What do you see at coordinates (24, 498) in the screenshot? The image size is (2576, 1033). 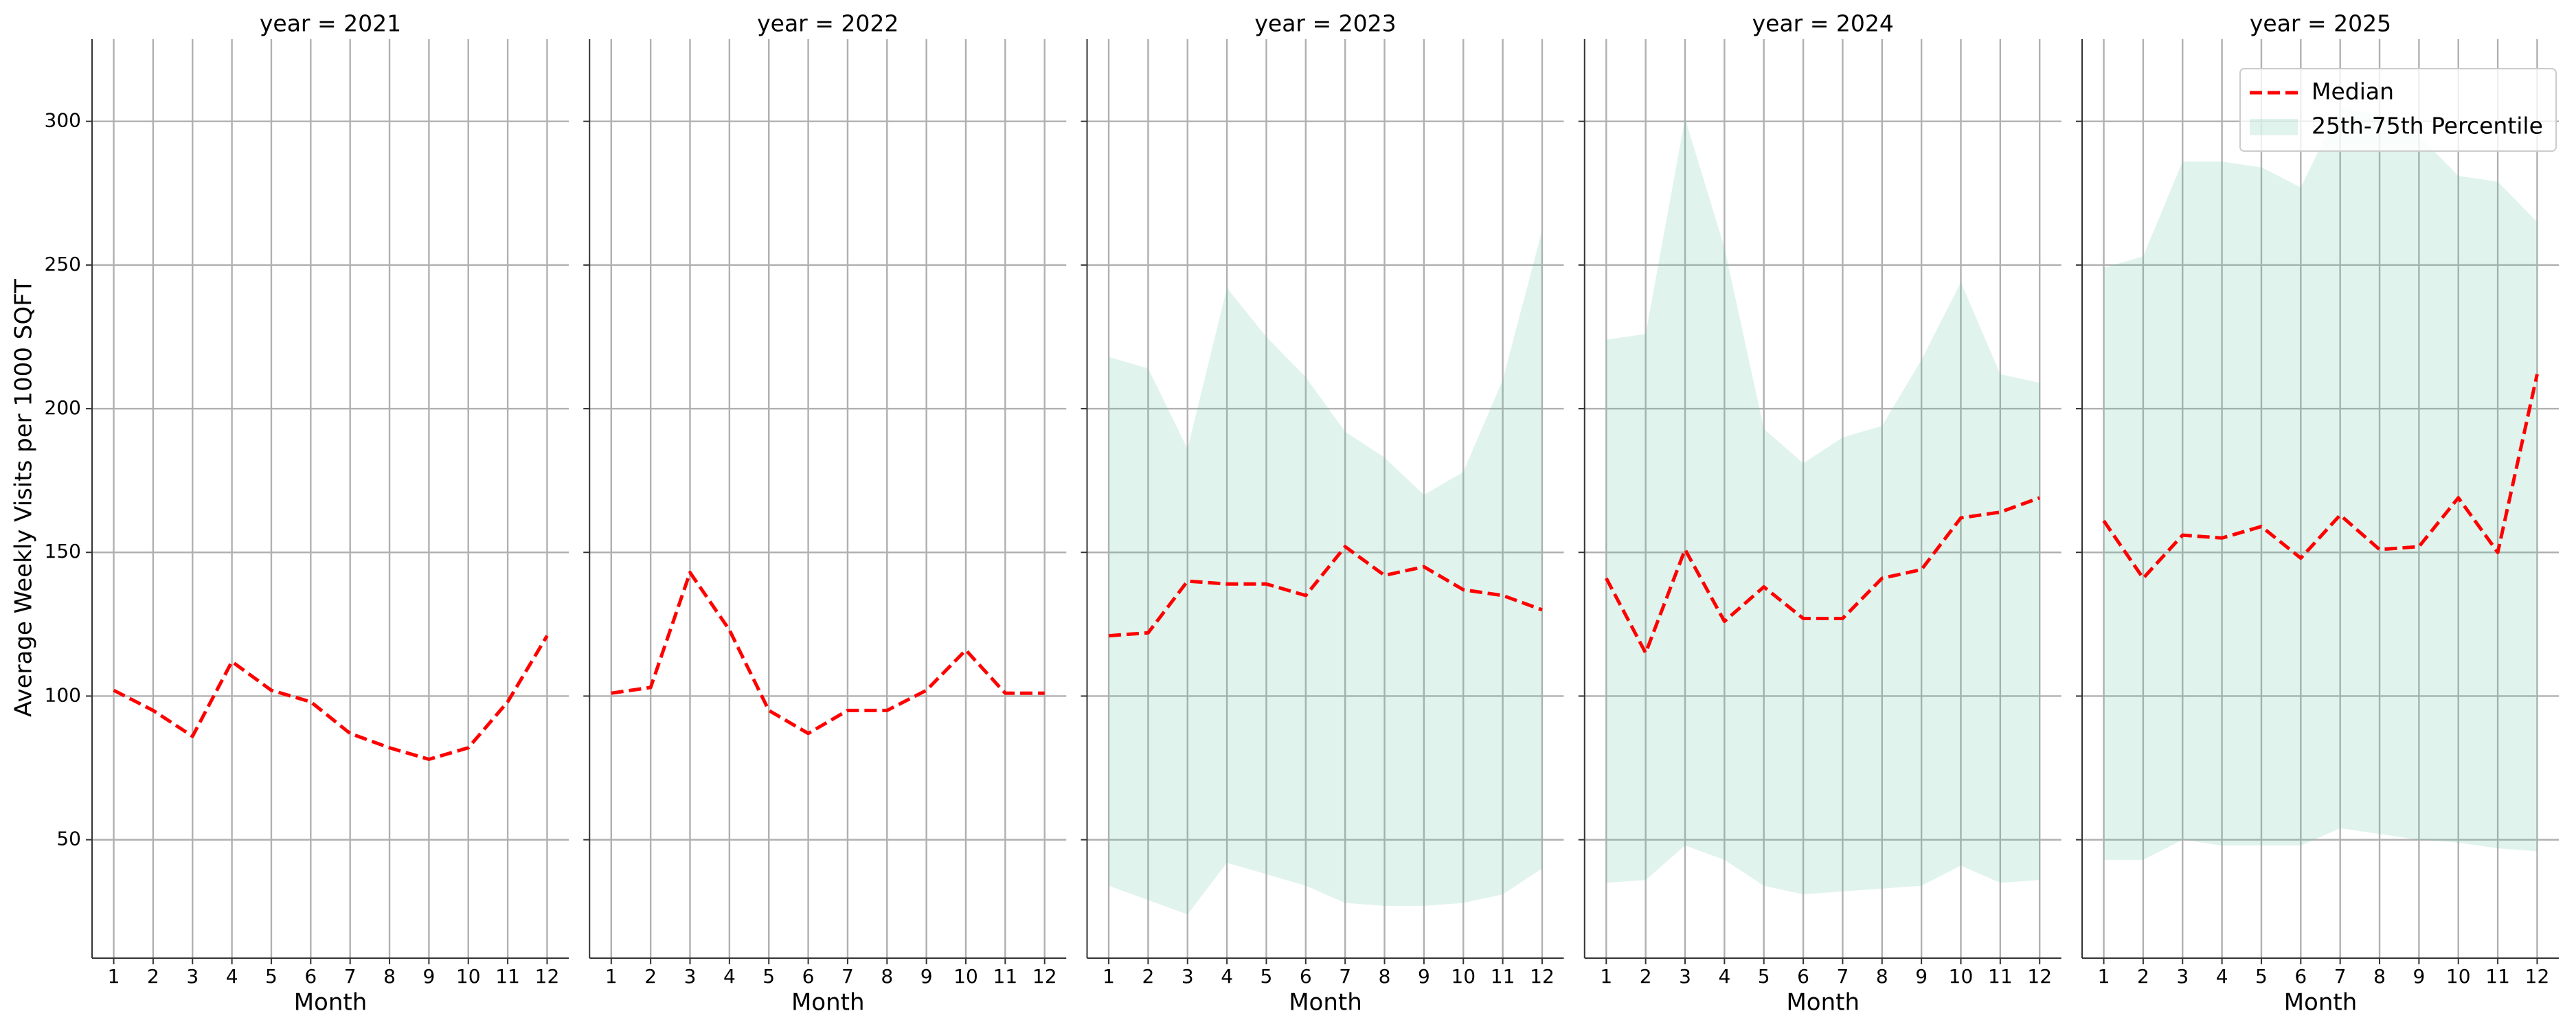 I see `y-axis-label: Average Weekly Visits per 1000 SQFT` at bounding box center [24, 498].